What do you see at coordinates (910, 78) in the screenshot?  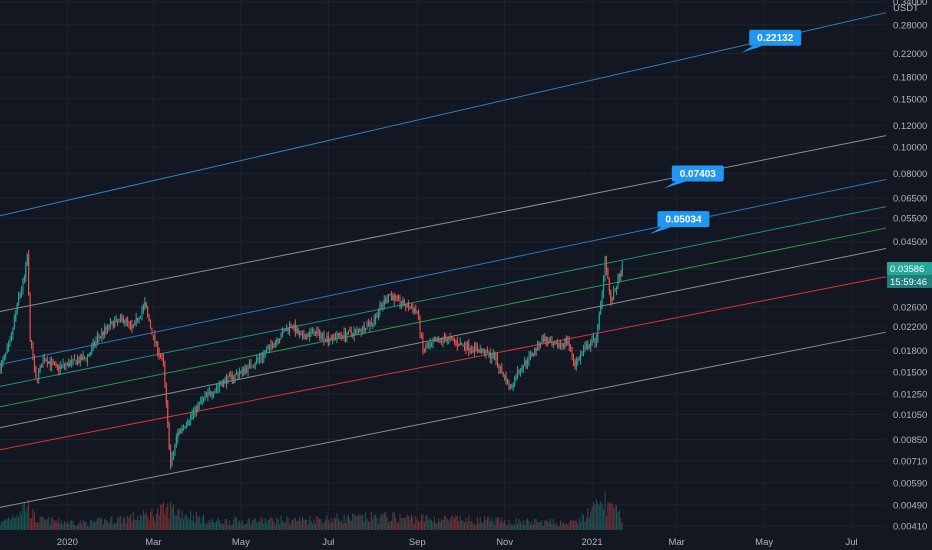 I see `price-tick-label: 0.18000` at bounding box center [910, 78].